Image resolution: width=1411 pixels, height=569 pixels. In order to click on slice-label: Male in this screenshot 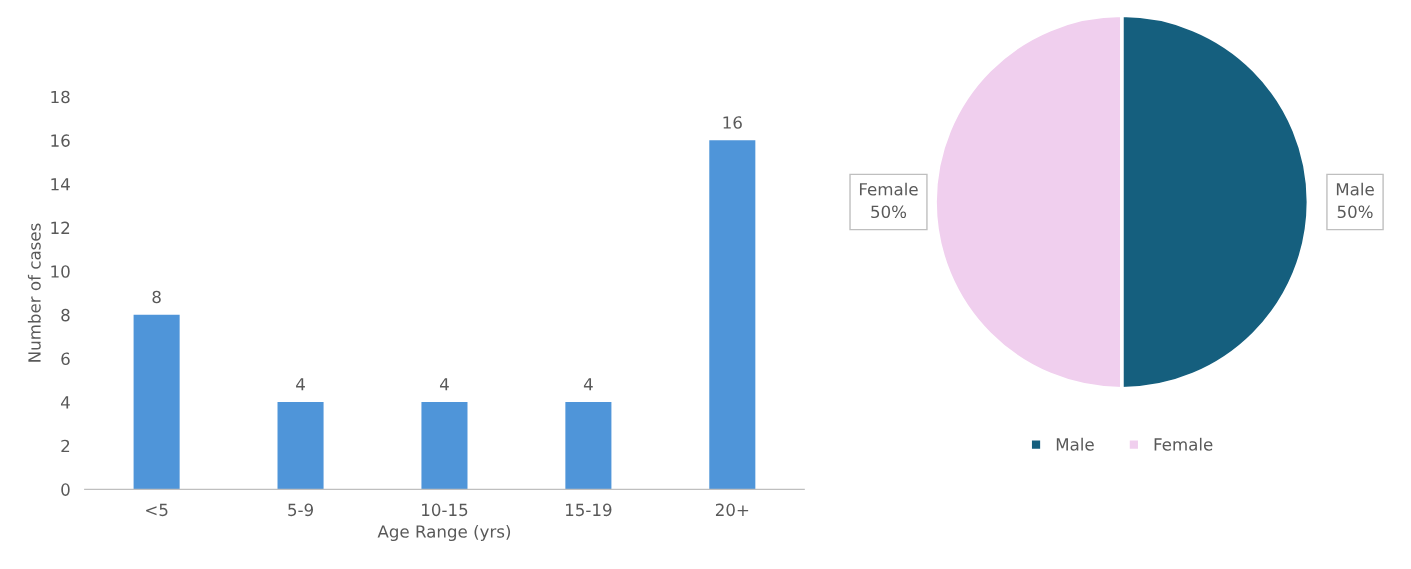, I will do `click(1355, 189)`.